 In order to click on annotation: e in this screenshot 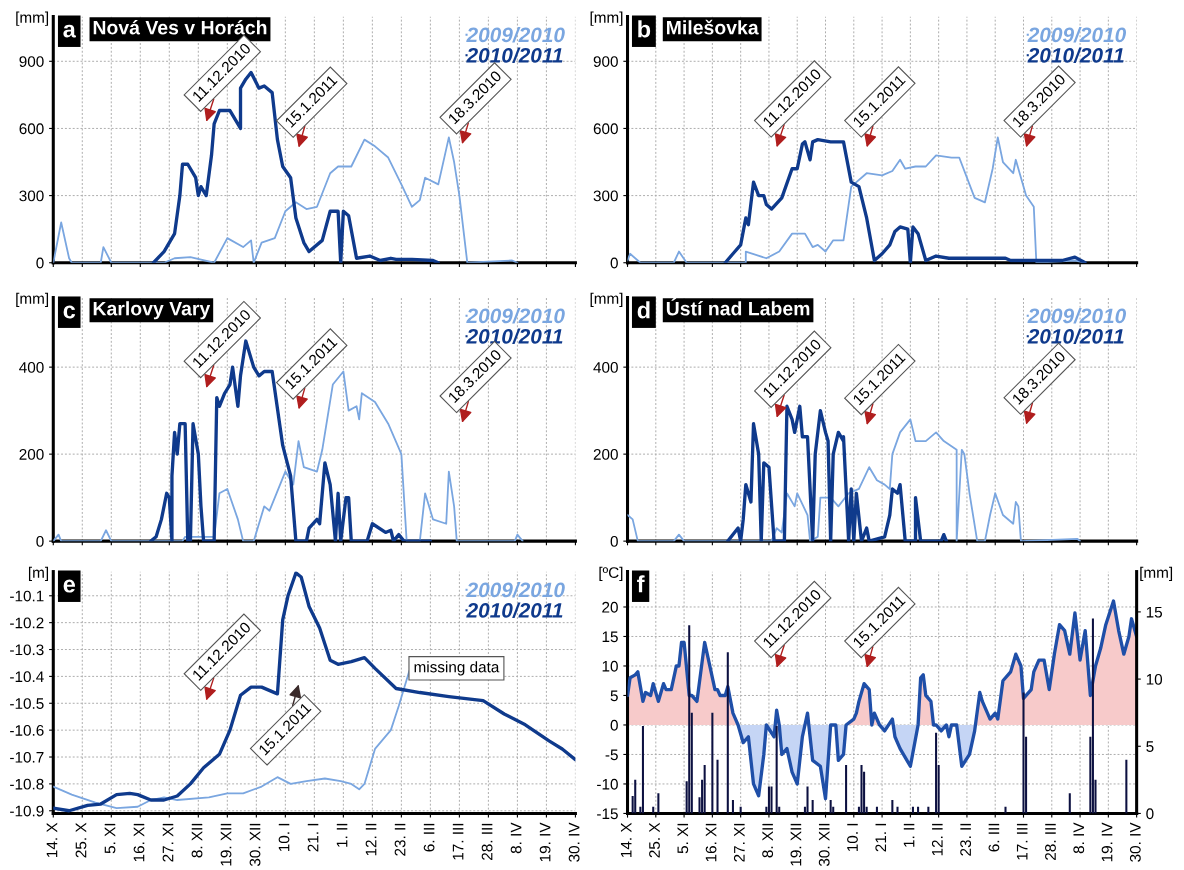, I will do `click(69, 586)`.